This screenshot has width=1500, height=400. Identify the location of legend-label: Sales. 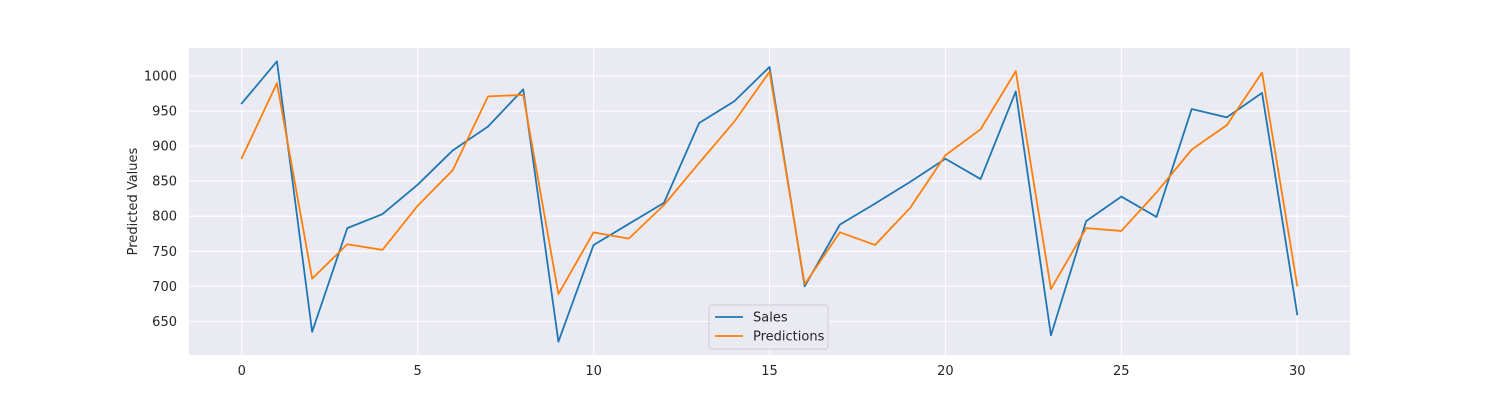
(770, 318).